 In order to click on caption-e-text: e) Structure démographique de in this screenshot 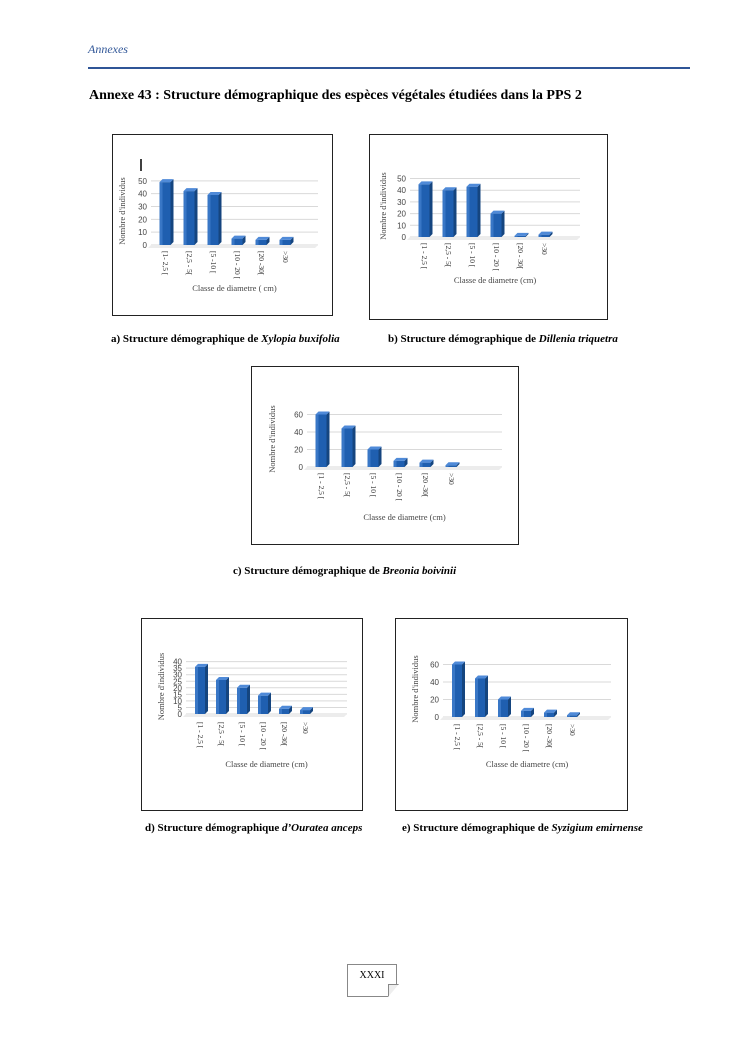, I will do `click(477, 828)`.